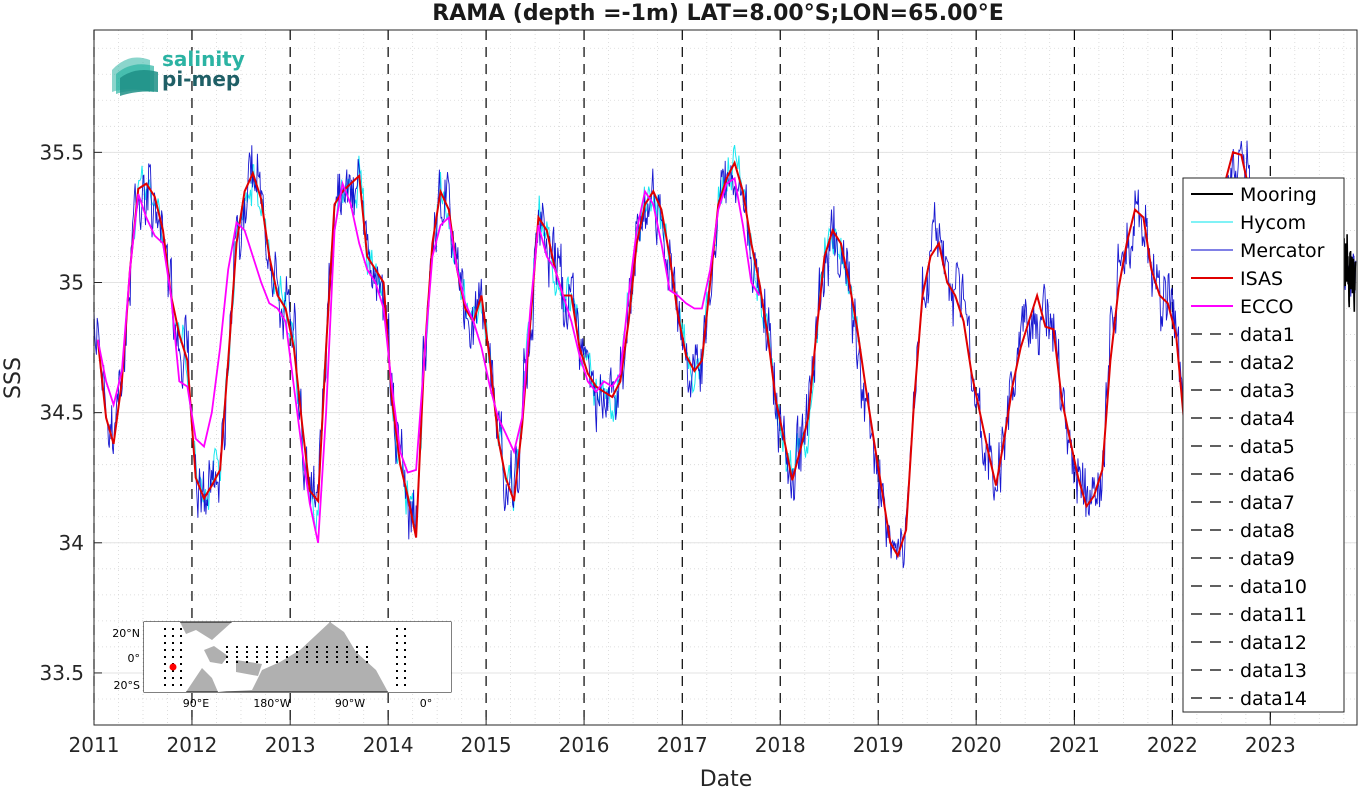  Describe the element at coordinates (1267, 419) in the screenshot. I see `legend-label: data4` at that location.